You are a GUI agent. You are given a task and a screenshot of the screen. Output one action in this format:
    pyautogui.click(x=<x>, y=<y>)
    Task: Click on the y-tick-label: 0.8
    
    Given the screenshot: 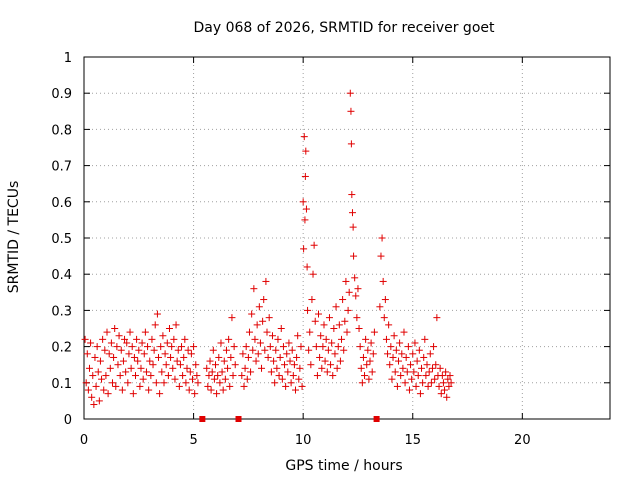 What is the action you would take?
    pyautogui.click(x=61, y=130)
    